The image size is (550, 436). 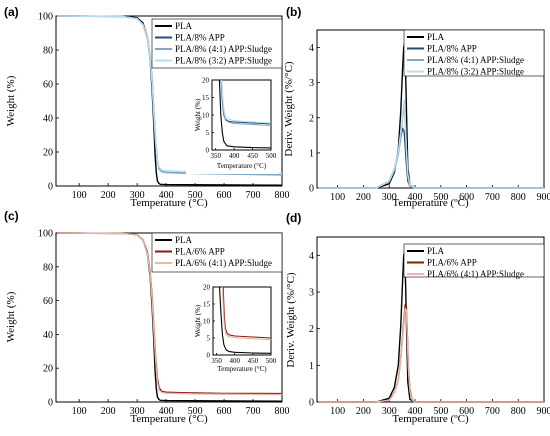 I want to click on panel-label: (b), so click(x=293, y=12).